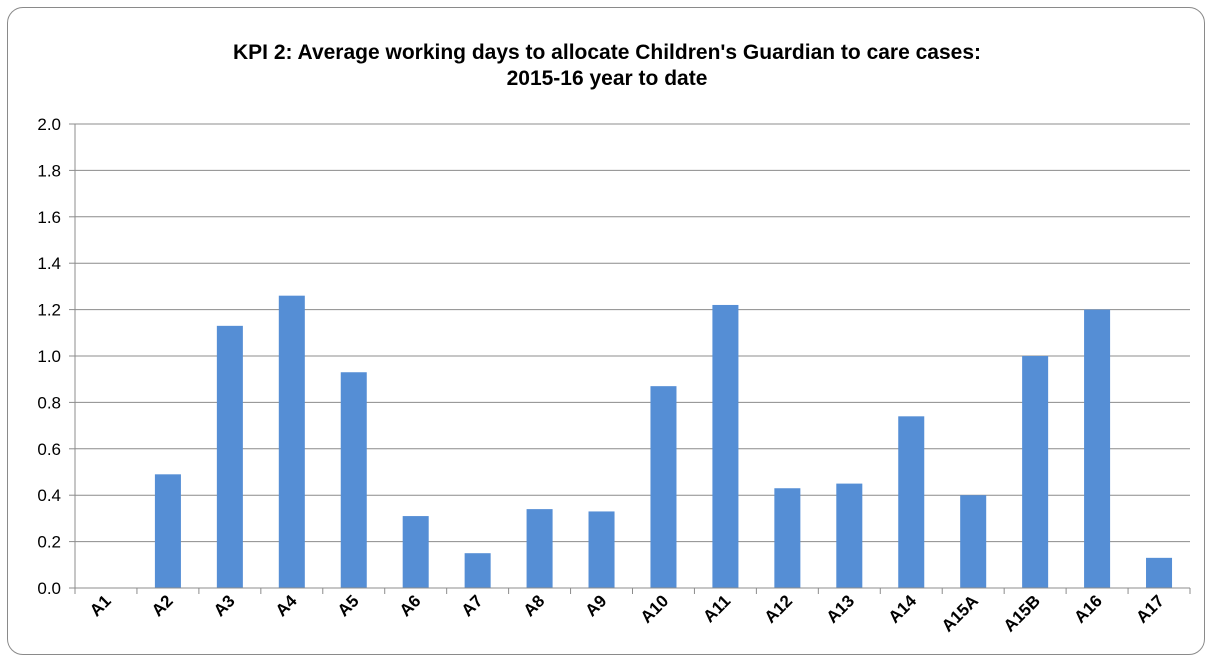 This screenshot has width=1214, height=663. What do you see at coordinates (49, 588) in the screenshot?
I see `y-tick-label: 0.0` at bounding box center [49, 588].